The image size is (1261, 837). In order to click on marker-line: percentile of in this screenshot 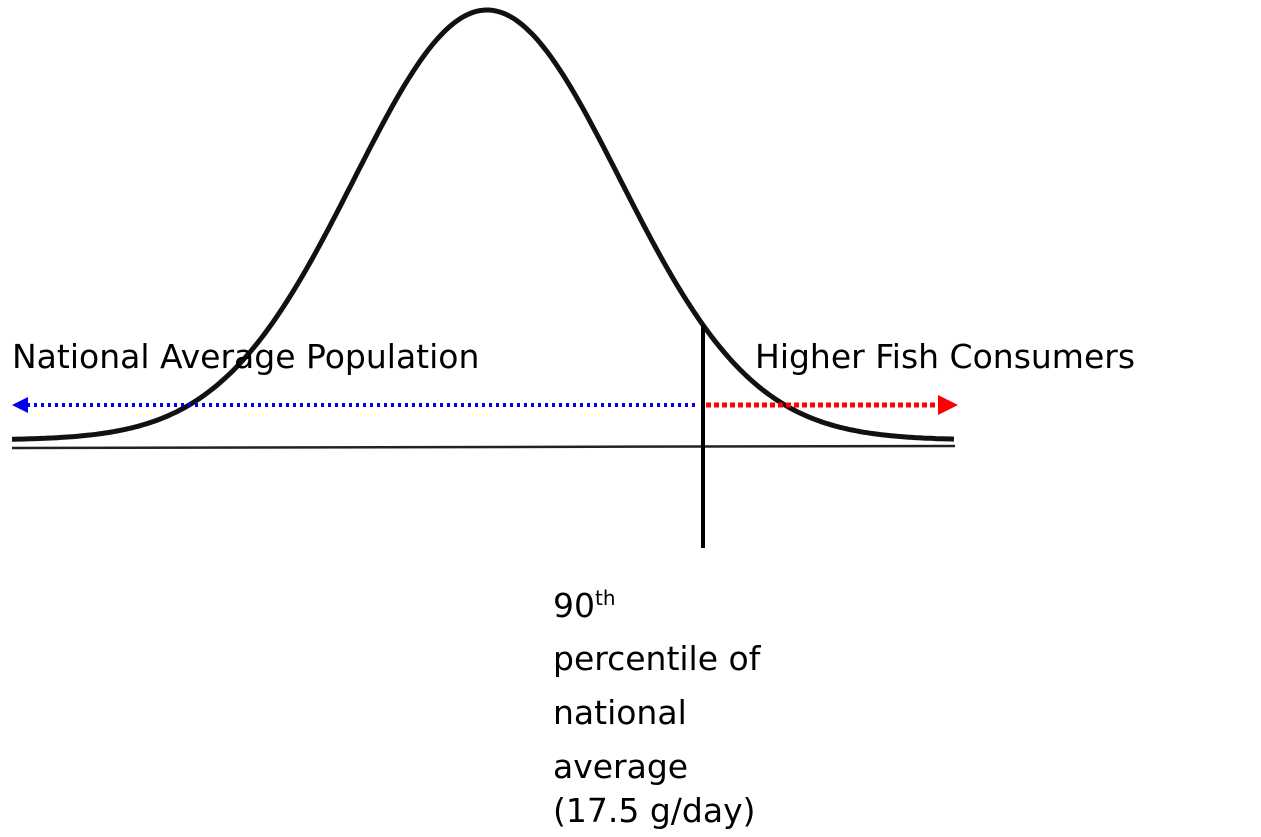, I will do `click(657, 658)`.